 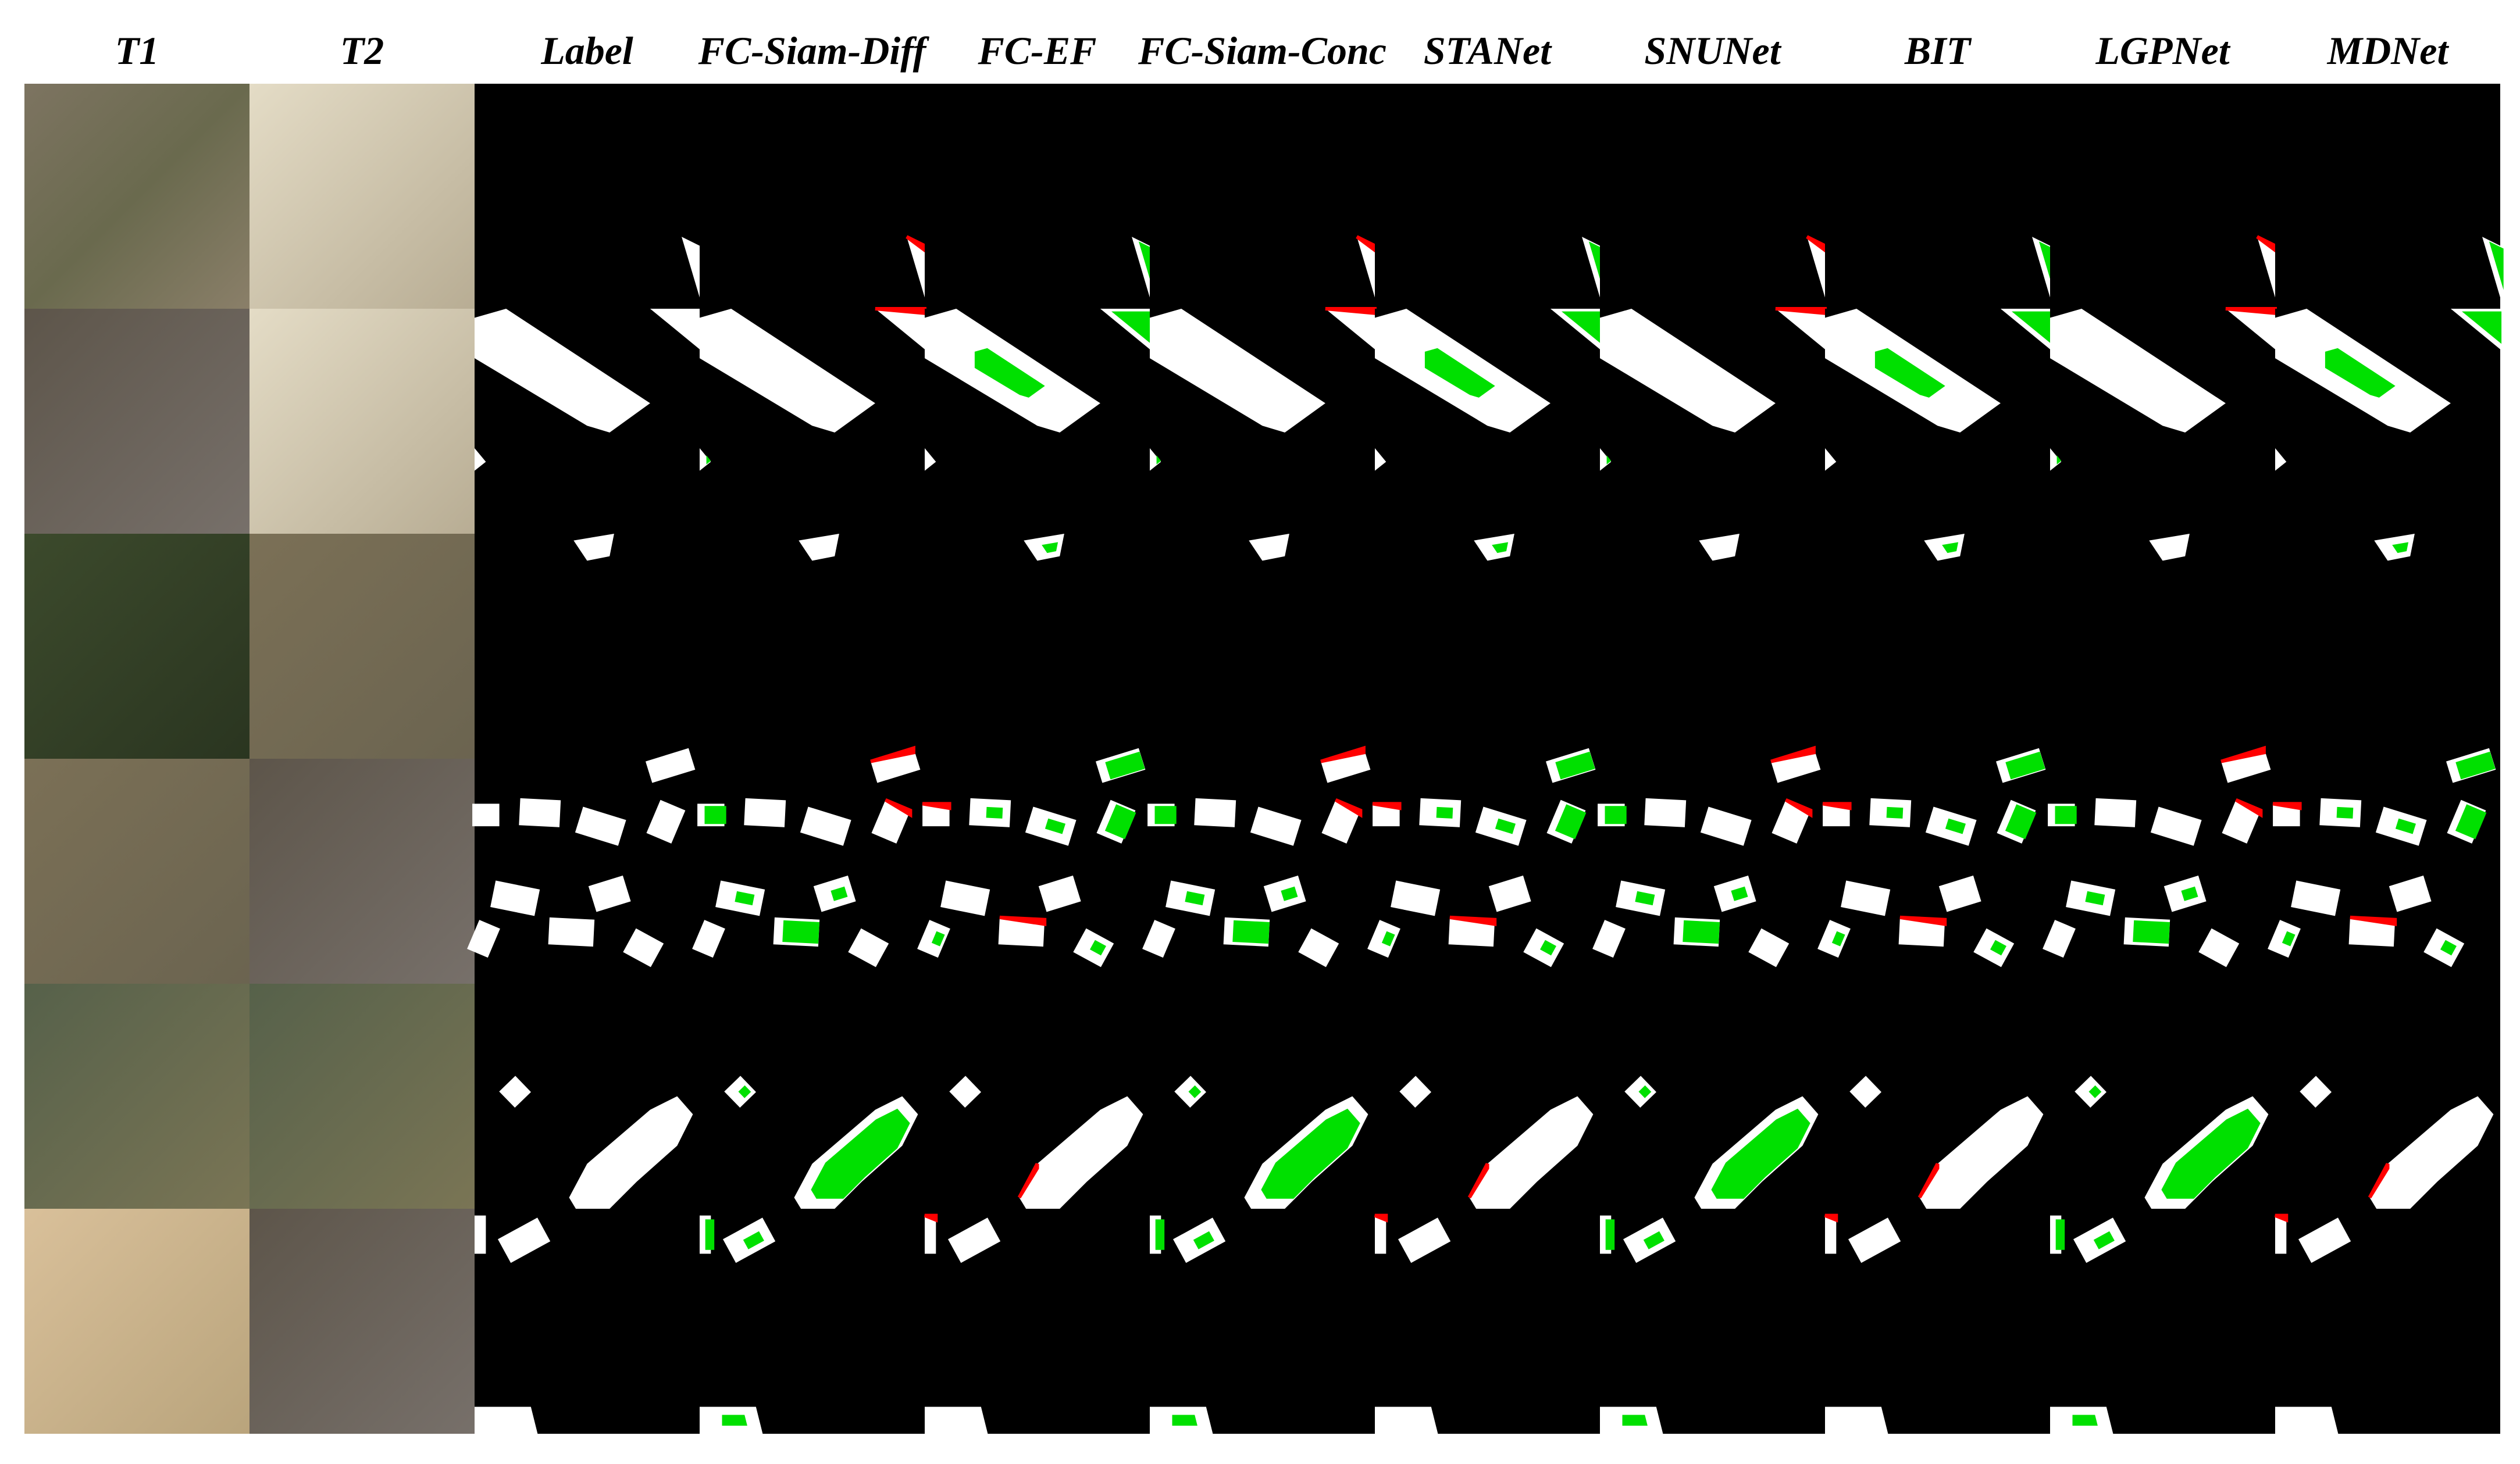 What do you see at coordinates (1488, 51) in the screenshot?
I see `column-header: STANet` at bounding box center [1488, 51].